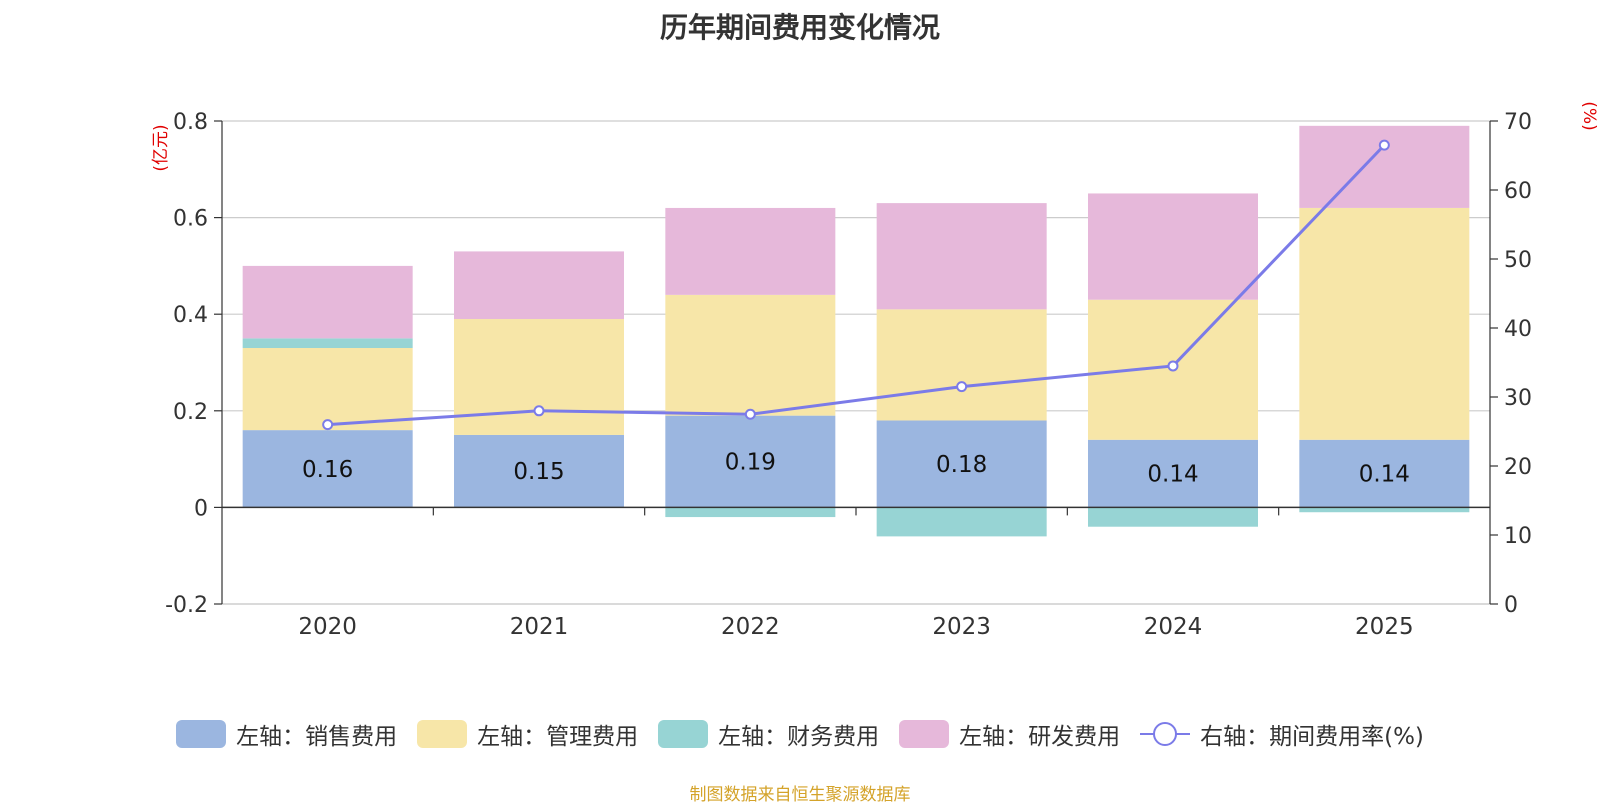  I want to click on left-axis-tick-label: 0.2, so click(190, 412).